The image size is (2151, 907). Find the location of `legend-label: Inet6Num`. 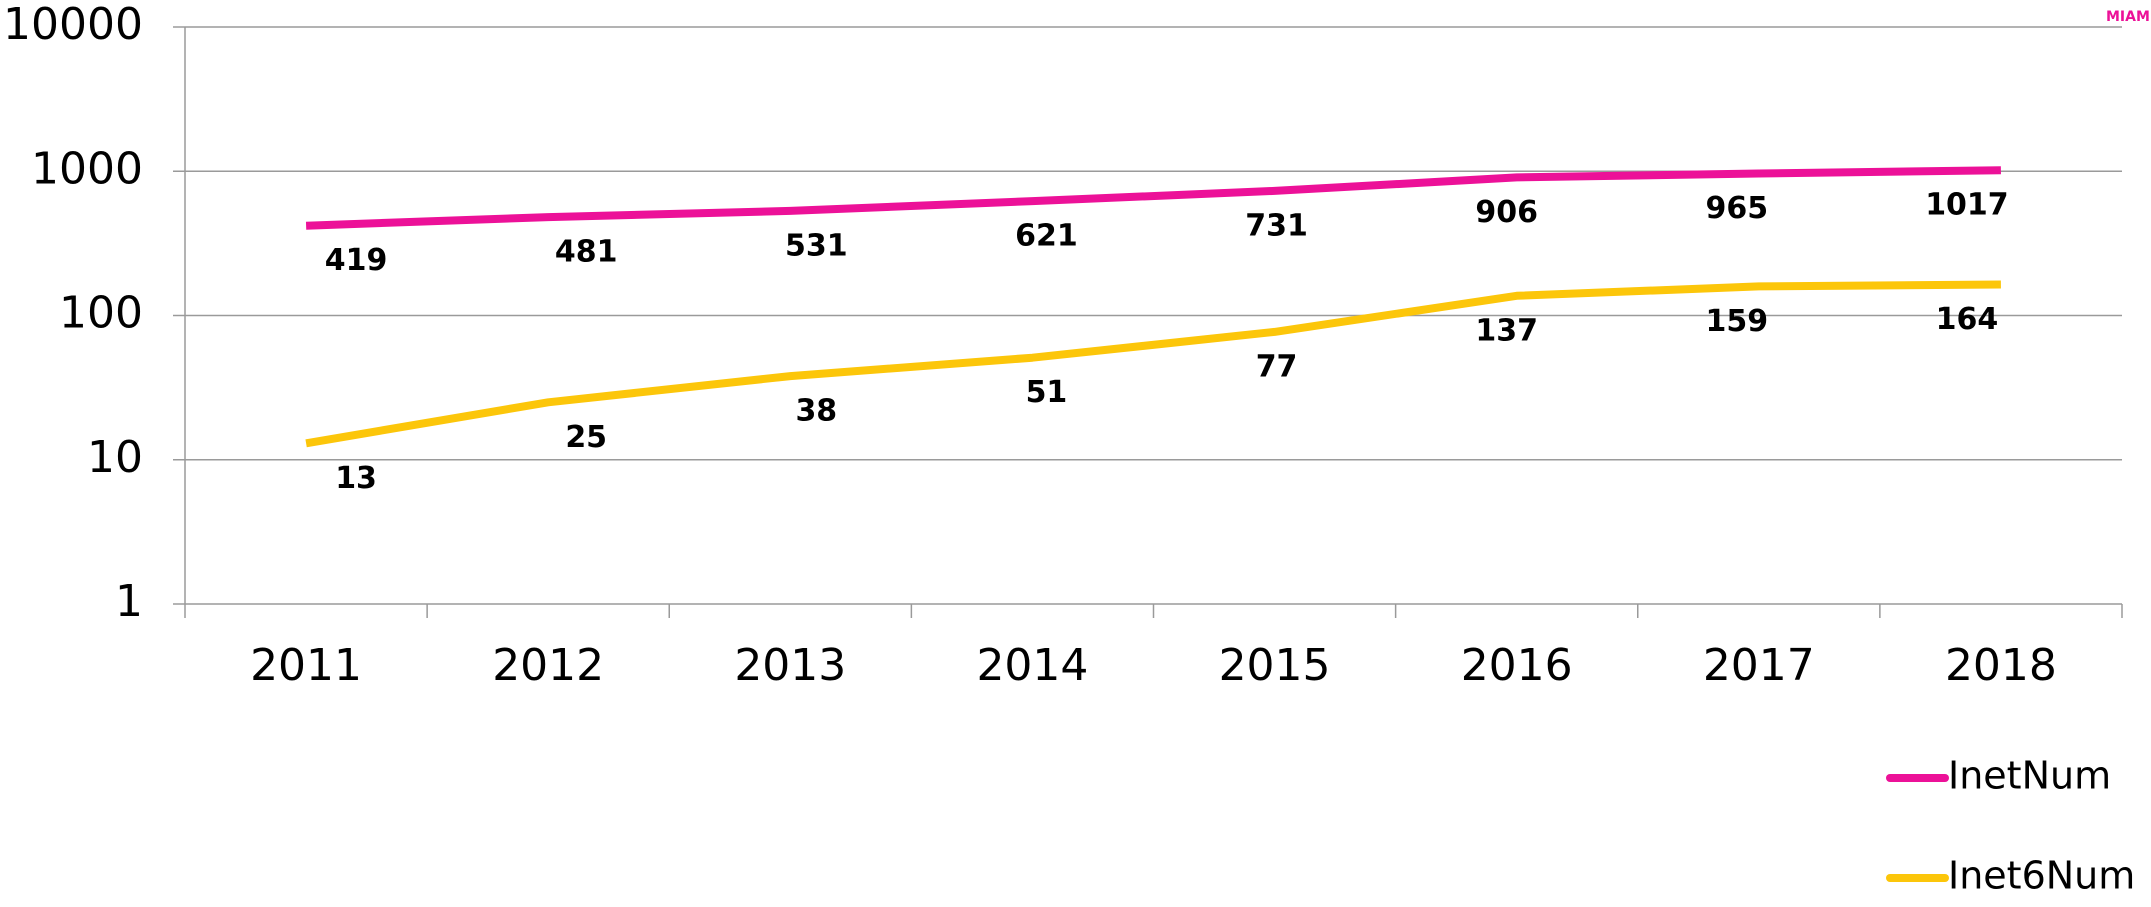

legend-label: Inet6Num is located at coordinates (2041, 876).